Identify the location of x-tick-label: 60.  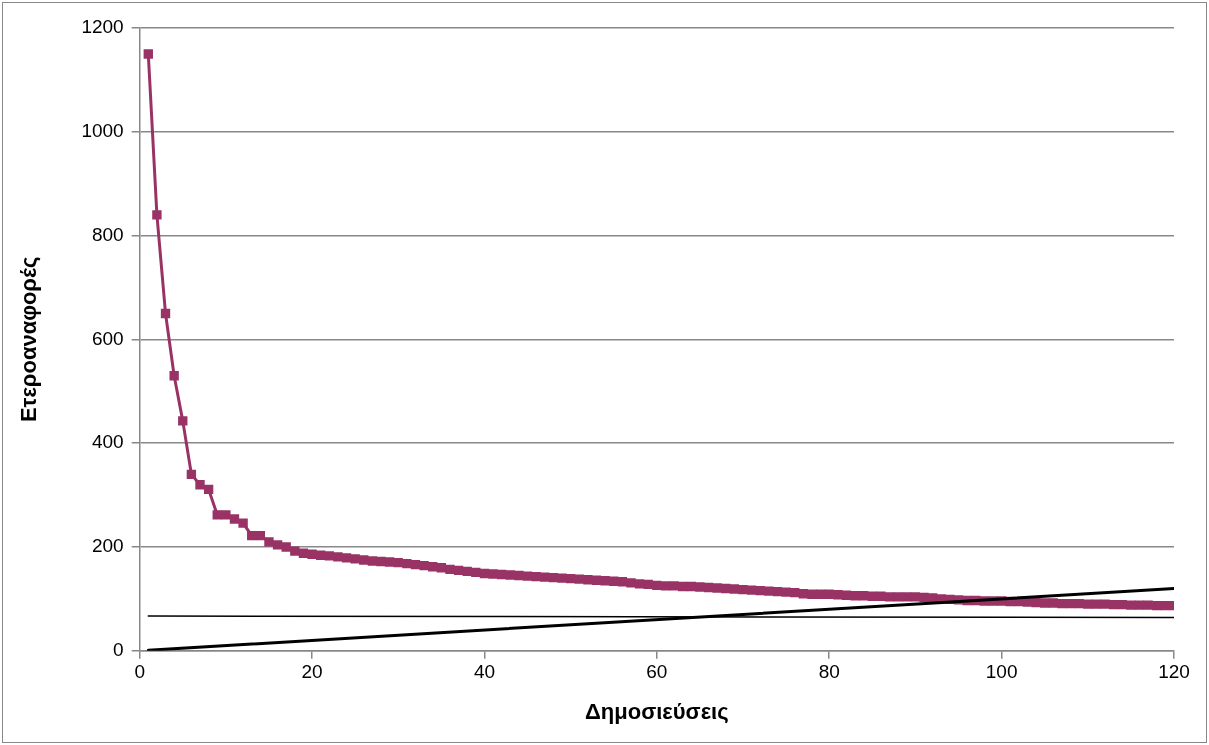
(657, 672).